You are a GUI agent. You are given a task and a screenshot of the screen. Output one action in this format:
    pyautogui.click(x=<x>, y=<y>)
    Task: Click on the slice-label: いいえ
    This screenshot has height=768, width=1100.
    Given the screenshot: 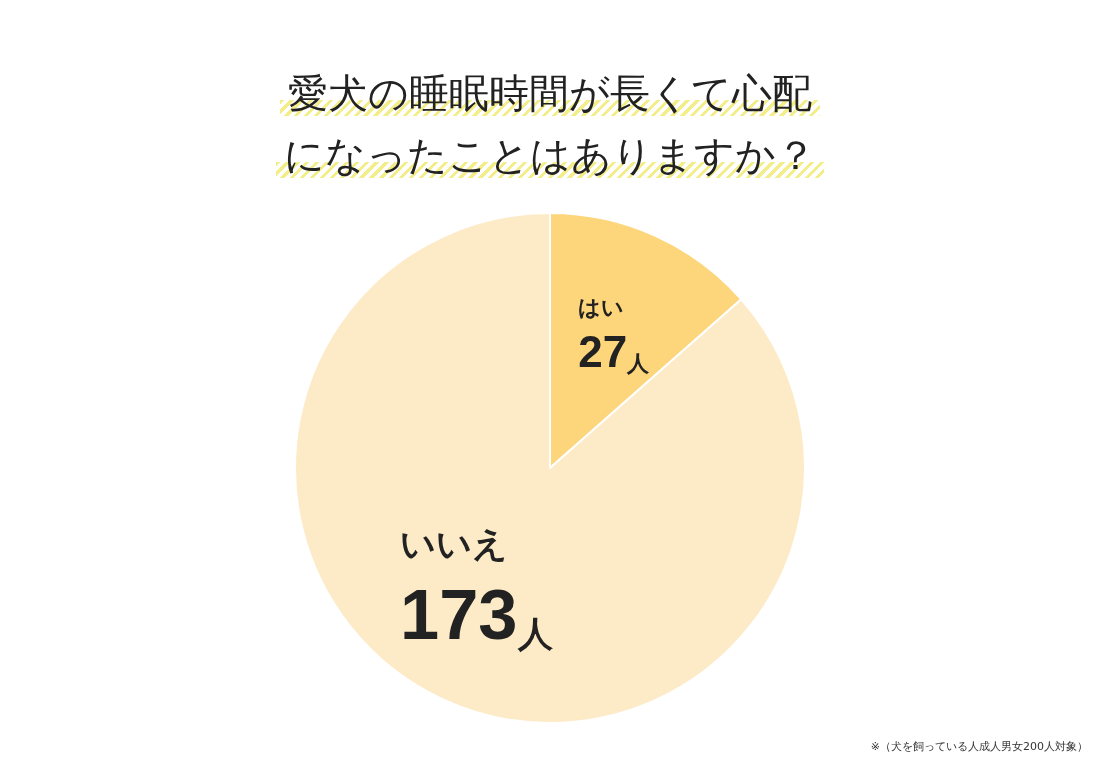 What is the action you would take?
    pyautogui.click(x=454, y=544)
    